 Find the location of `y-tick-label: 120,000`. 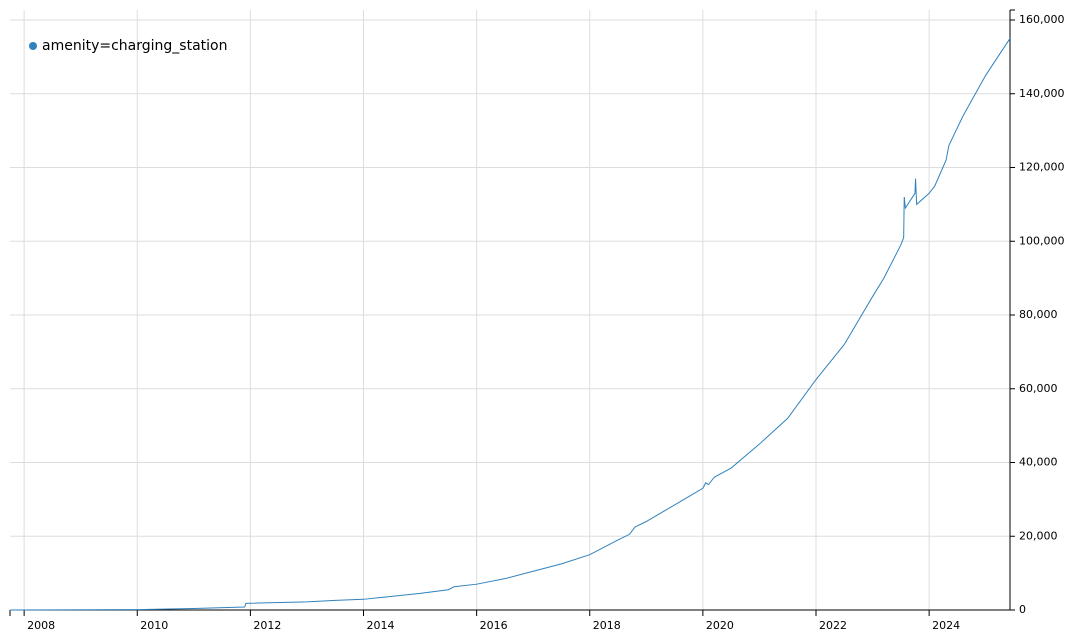

y-tick-label: 120,000 is located at coordinates (1042, 167).